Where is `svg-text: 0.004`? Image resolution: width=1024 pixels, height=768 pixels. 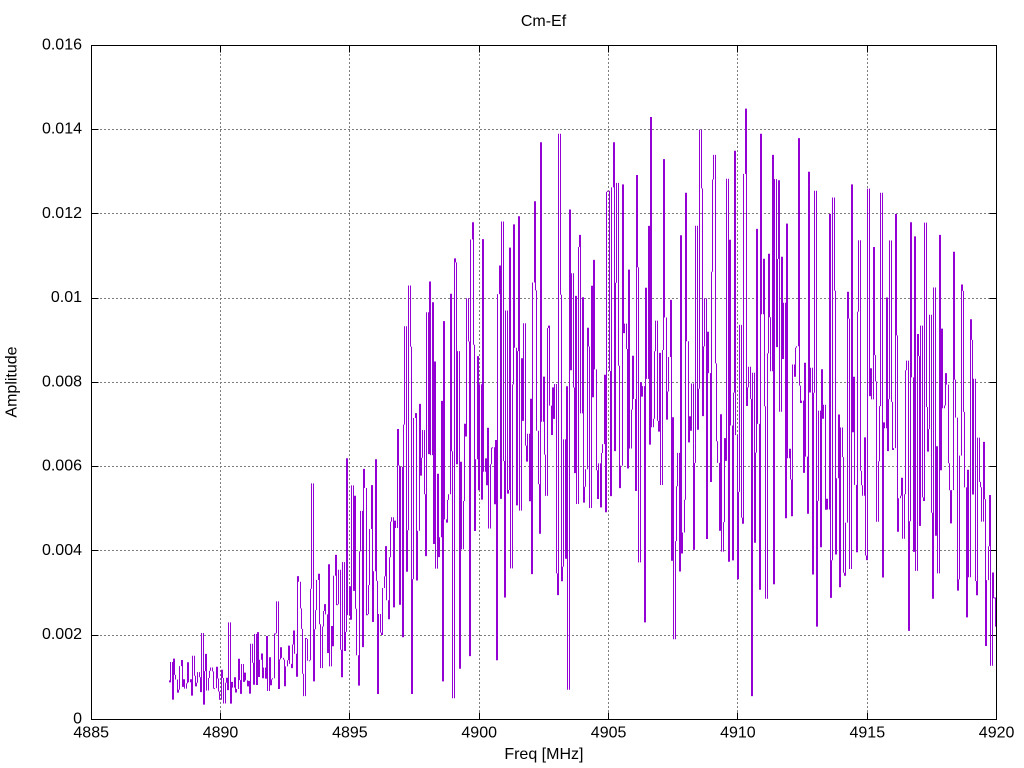
svg-text: 0.004 is located at coordinates (62, 550).